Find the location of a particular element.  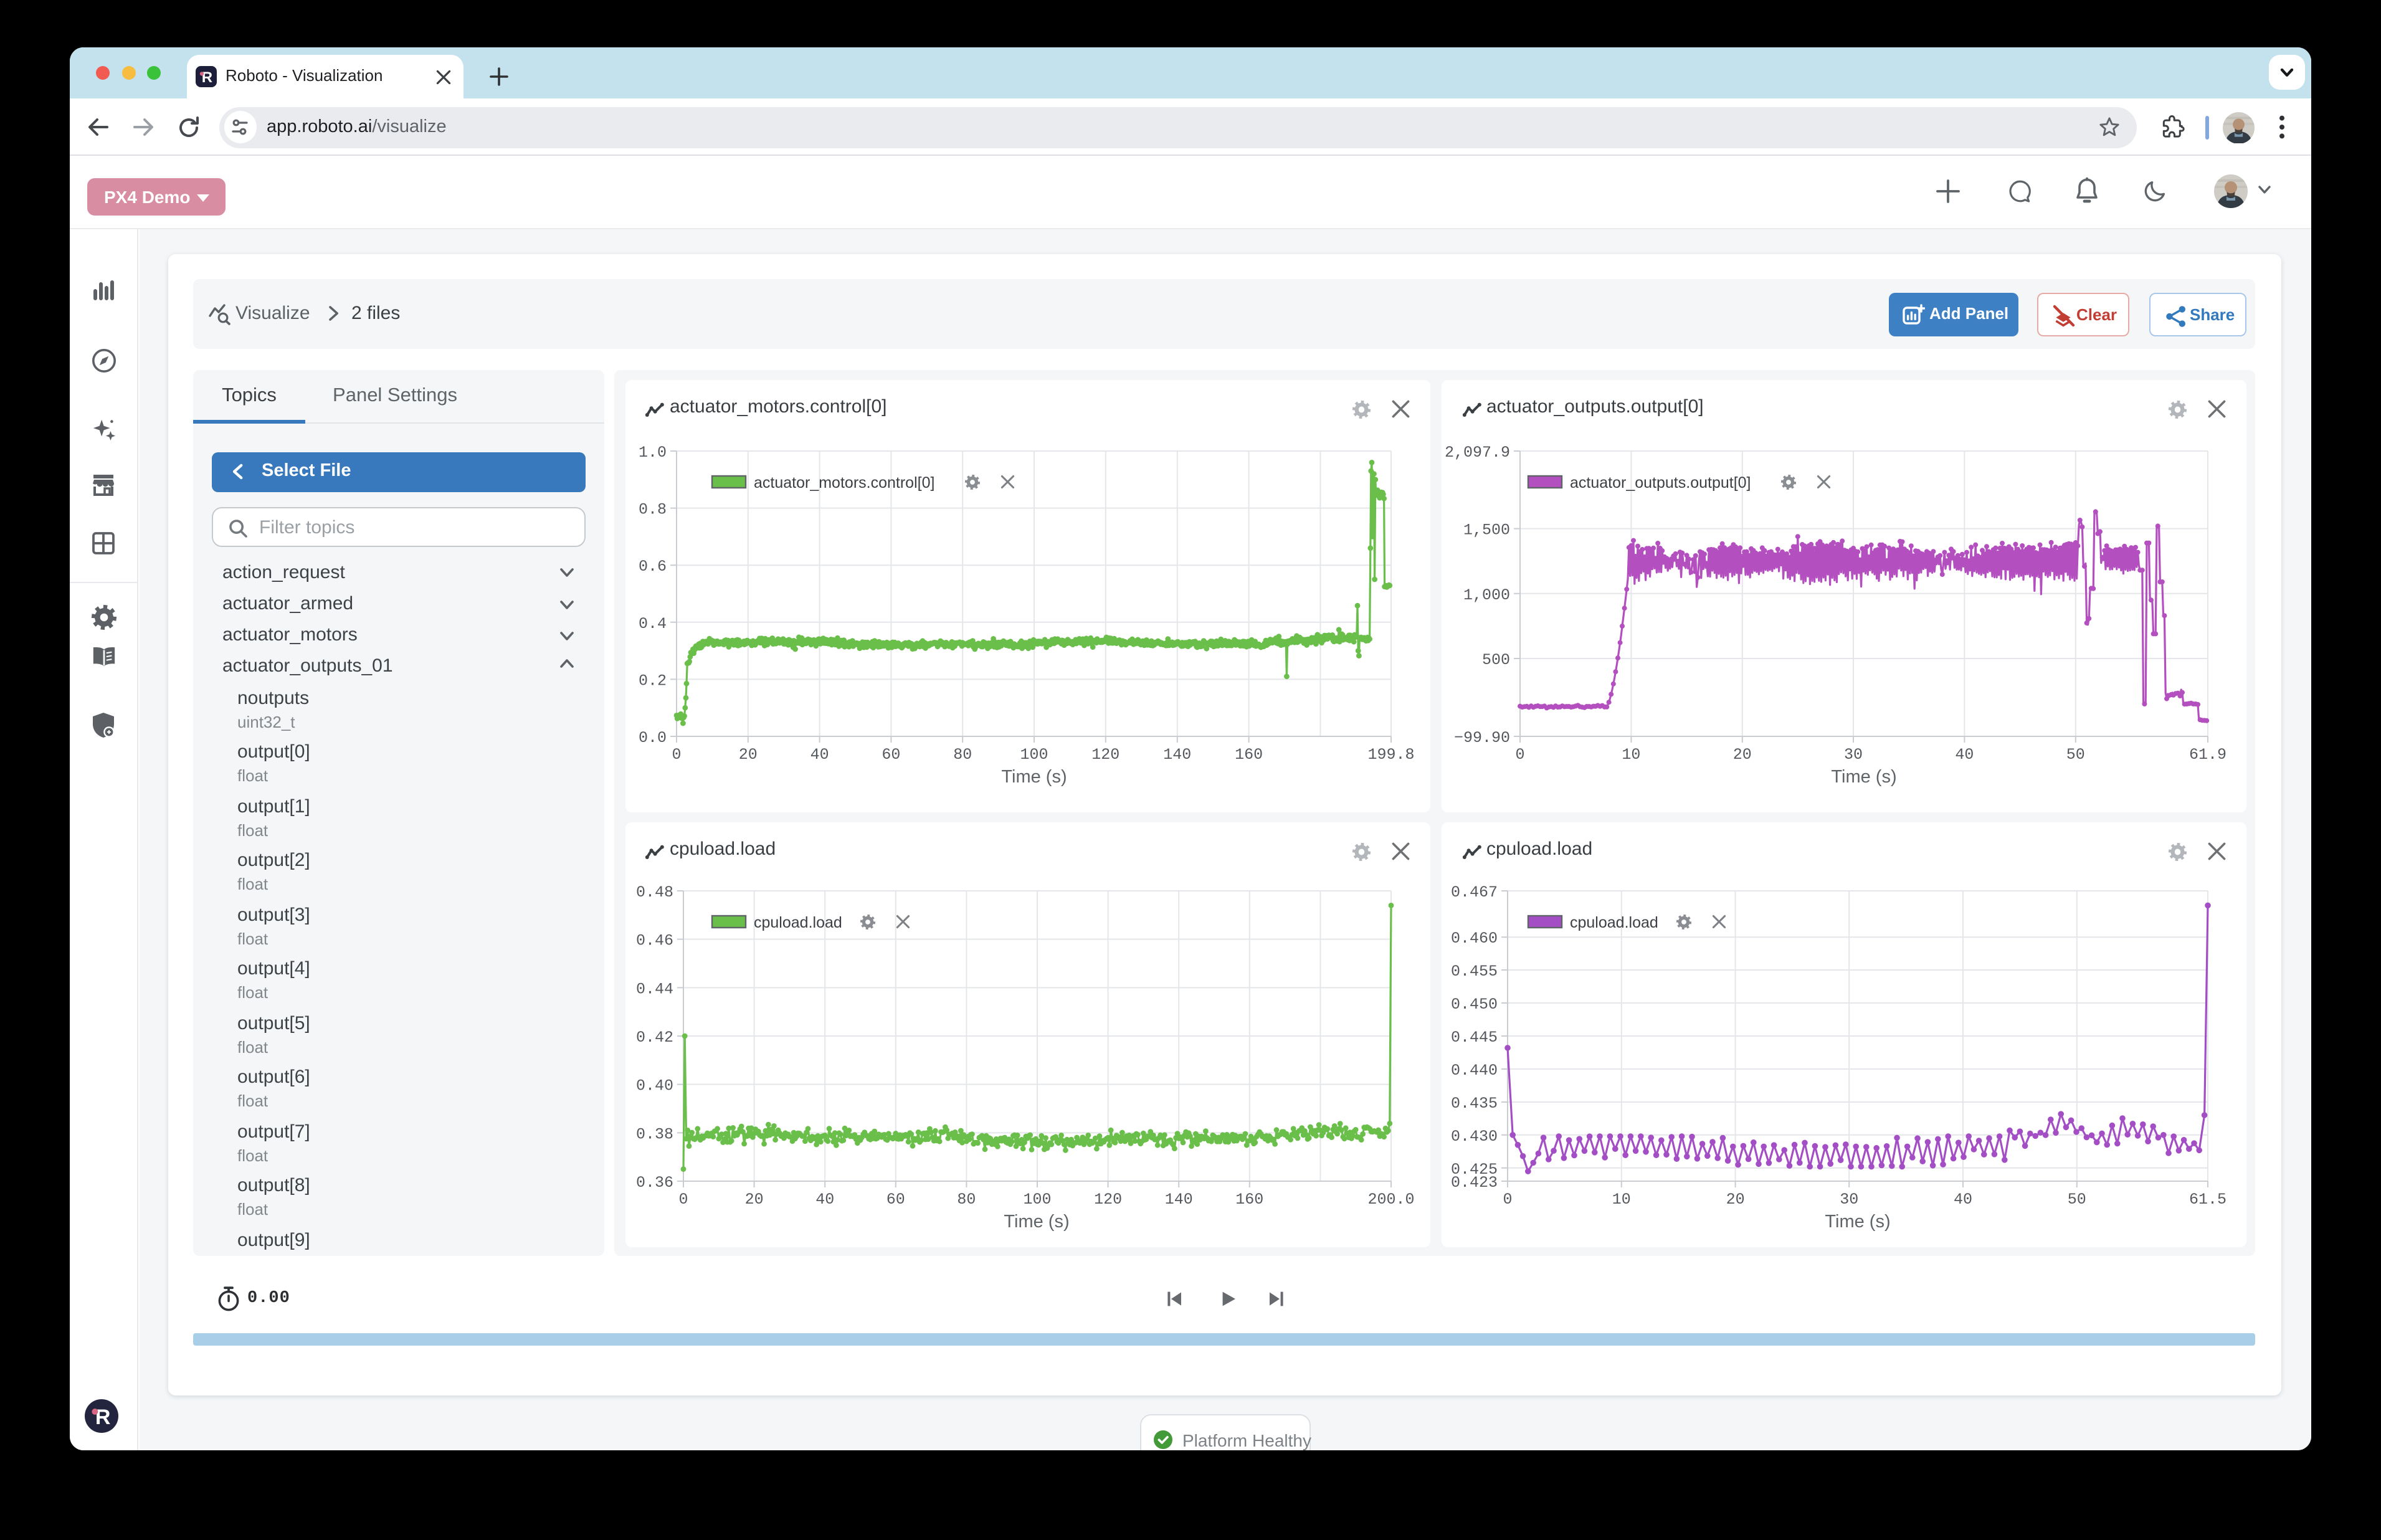

svg-text: 0.46 is located at coordinates (654, 941).